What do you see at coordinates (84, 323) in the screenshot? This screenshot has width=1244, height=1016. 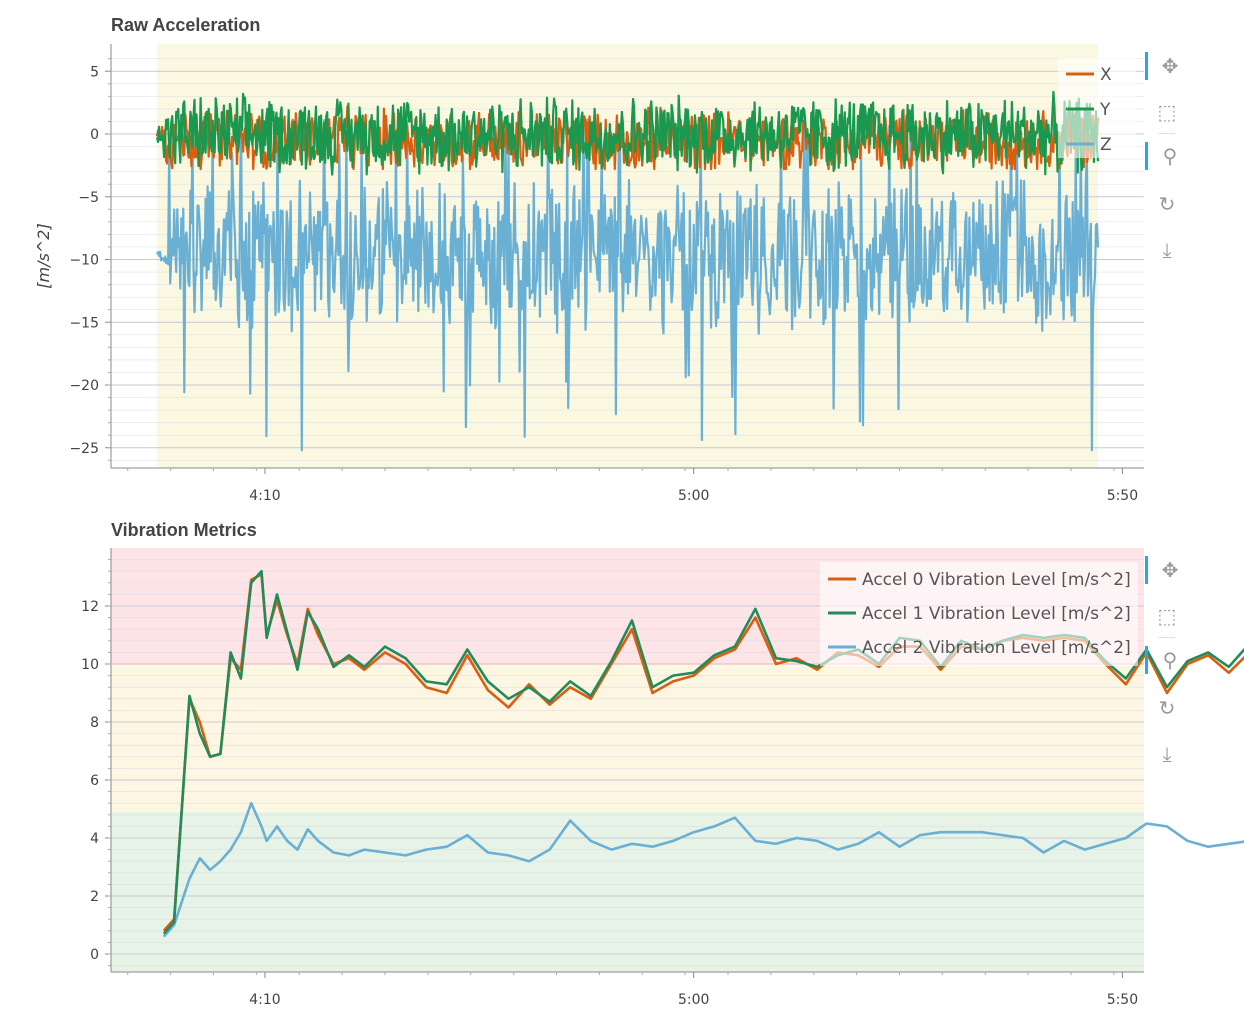 I see `y-tick-label: −15` at bounding box center [84, 323].